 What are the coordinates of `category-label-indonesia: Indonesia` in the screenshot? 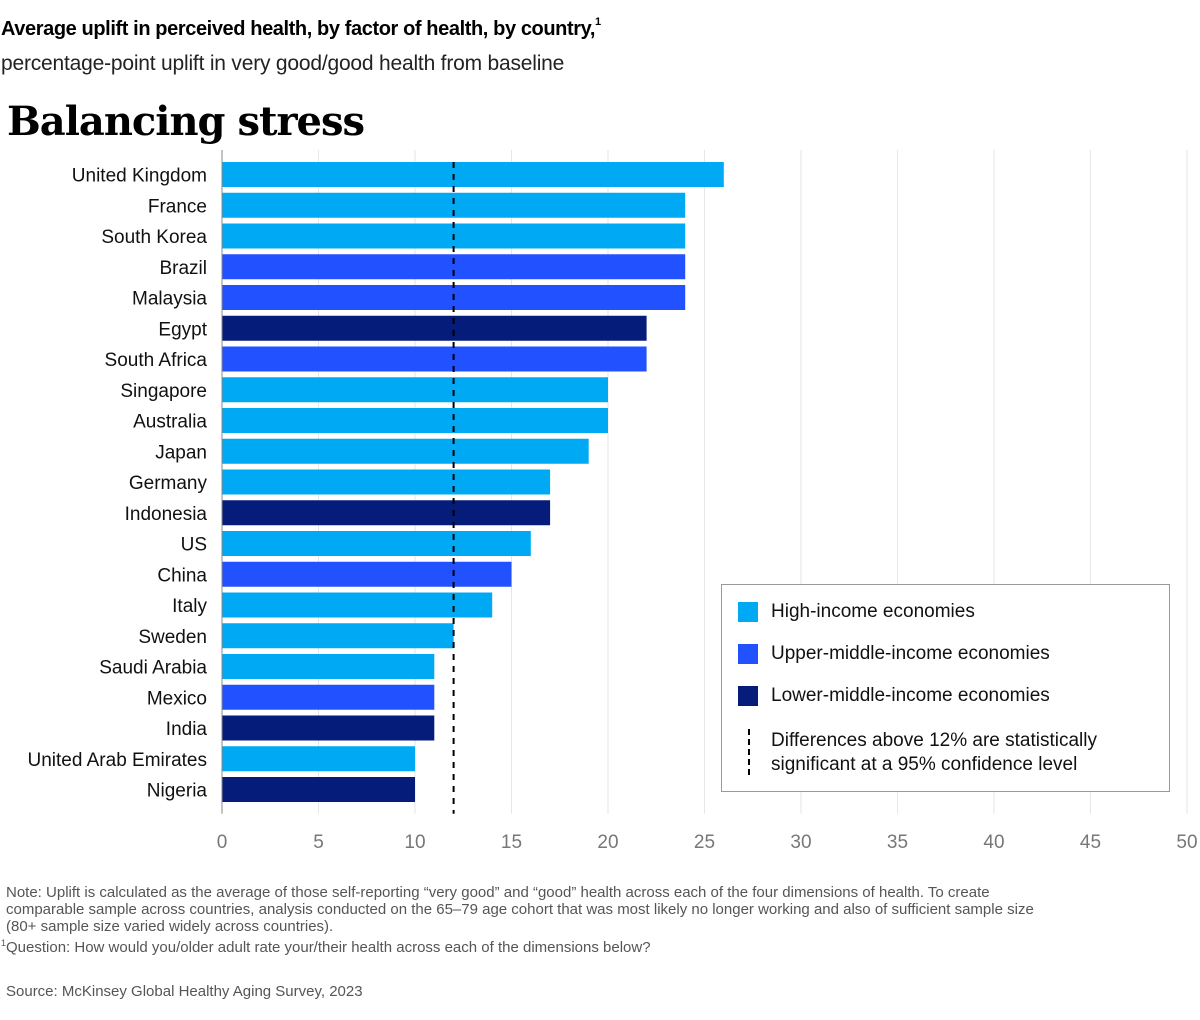 It's located at (166, 514).